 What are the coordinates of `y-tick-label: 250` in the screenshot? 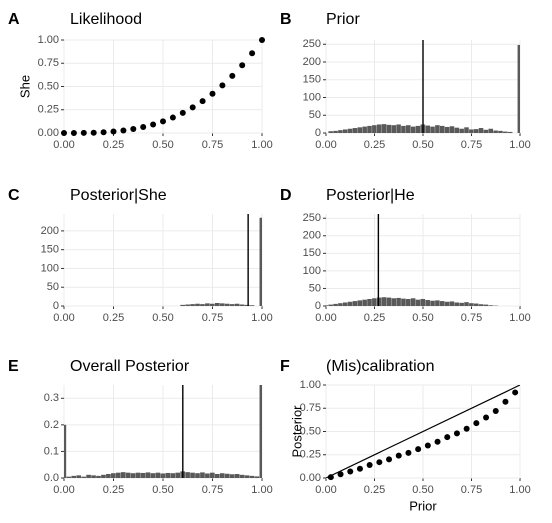 It's located at (312, 44).